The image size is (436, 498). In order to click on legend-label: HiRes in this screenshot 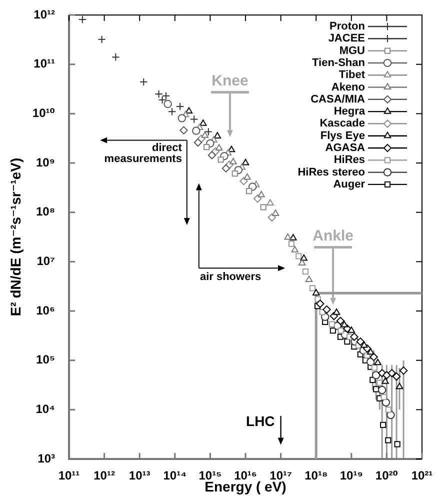, I will do `click(349, 160)`.